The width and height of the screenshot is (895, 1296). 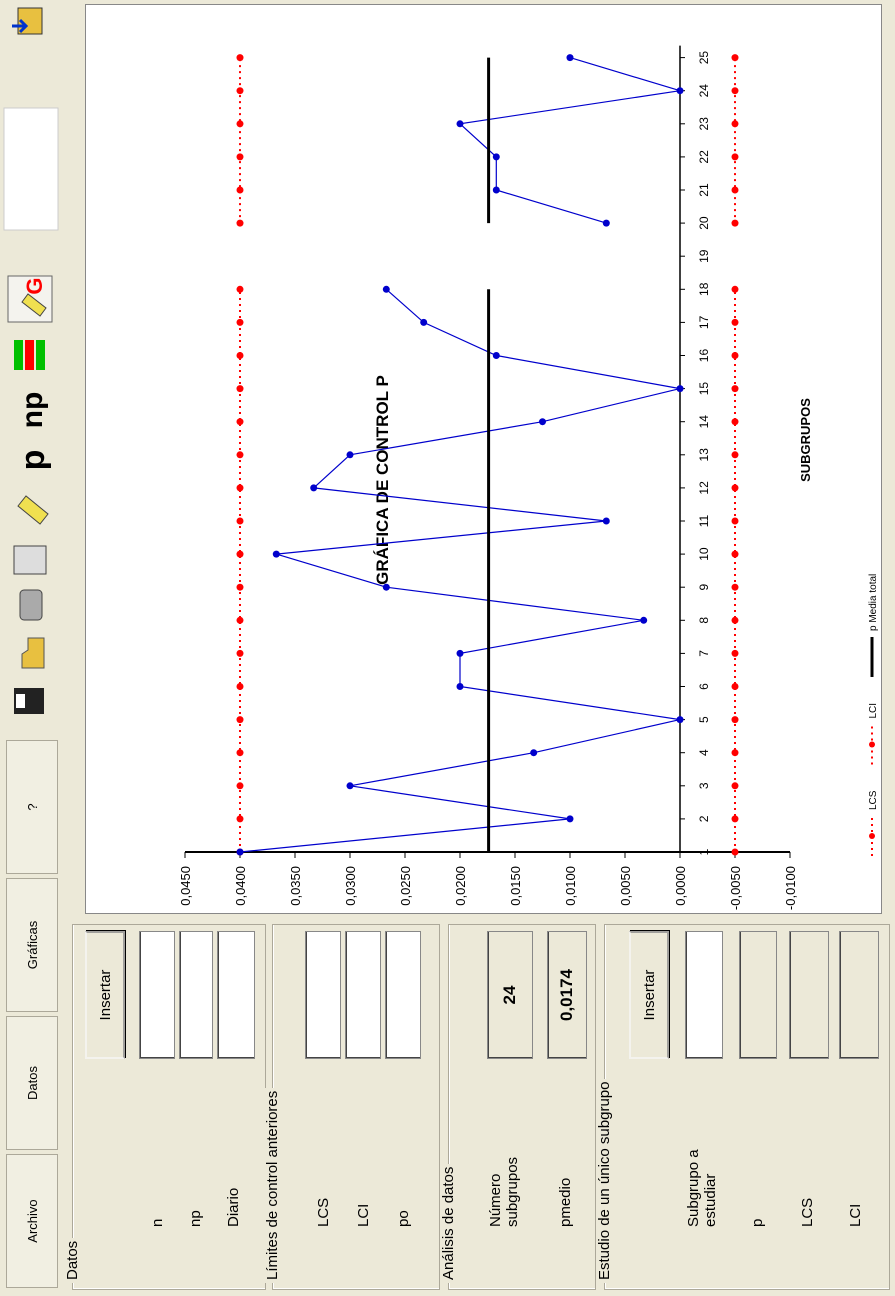 I want to click on series-line, so click(x=569, y=140).